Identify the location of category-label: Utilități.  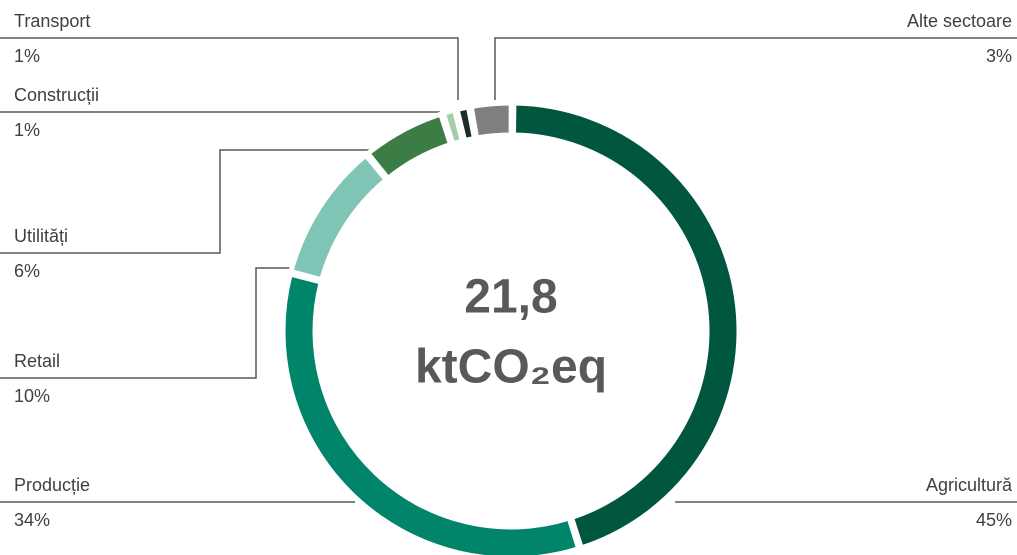
(41, 236).